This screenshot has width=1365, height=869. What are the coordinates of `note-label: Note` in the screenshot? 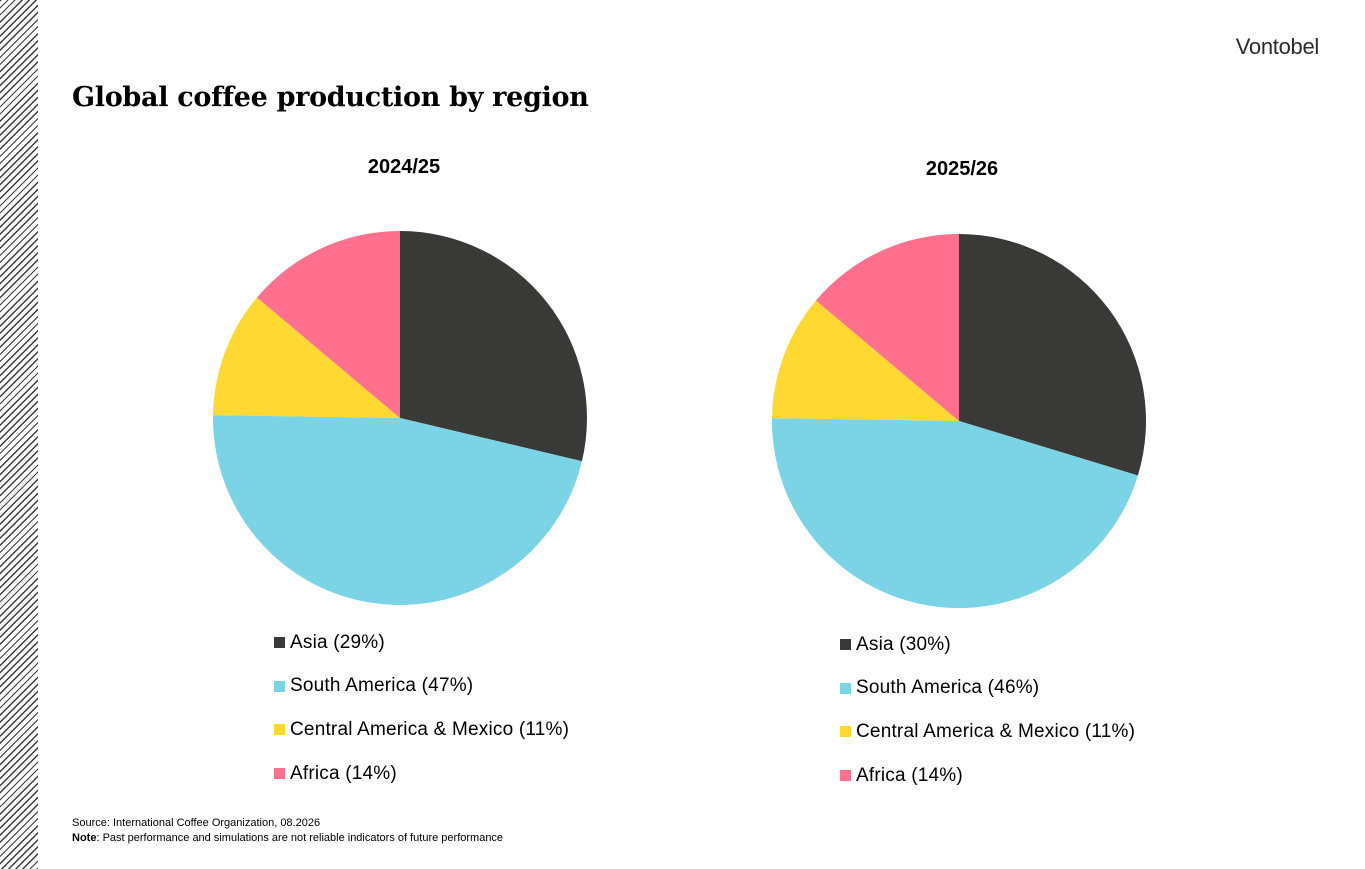 It's located at (84, 838).